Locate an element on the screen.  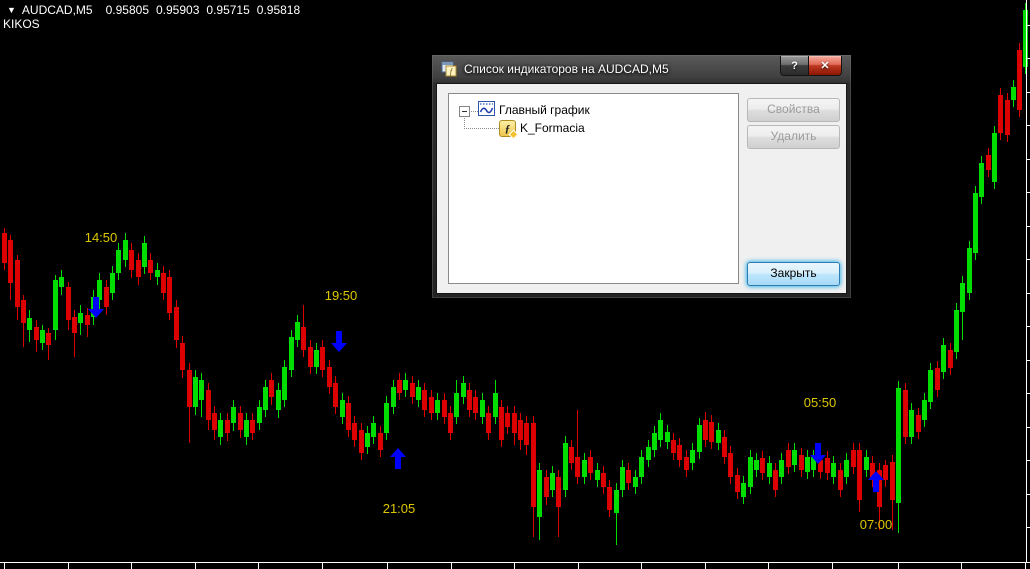
dialog-title: Список индикаторов на AUDCAD,M5 is located at coordinates (566, 69).